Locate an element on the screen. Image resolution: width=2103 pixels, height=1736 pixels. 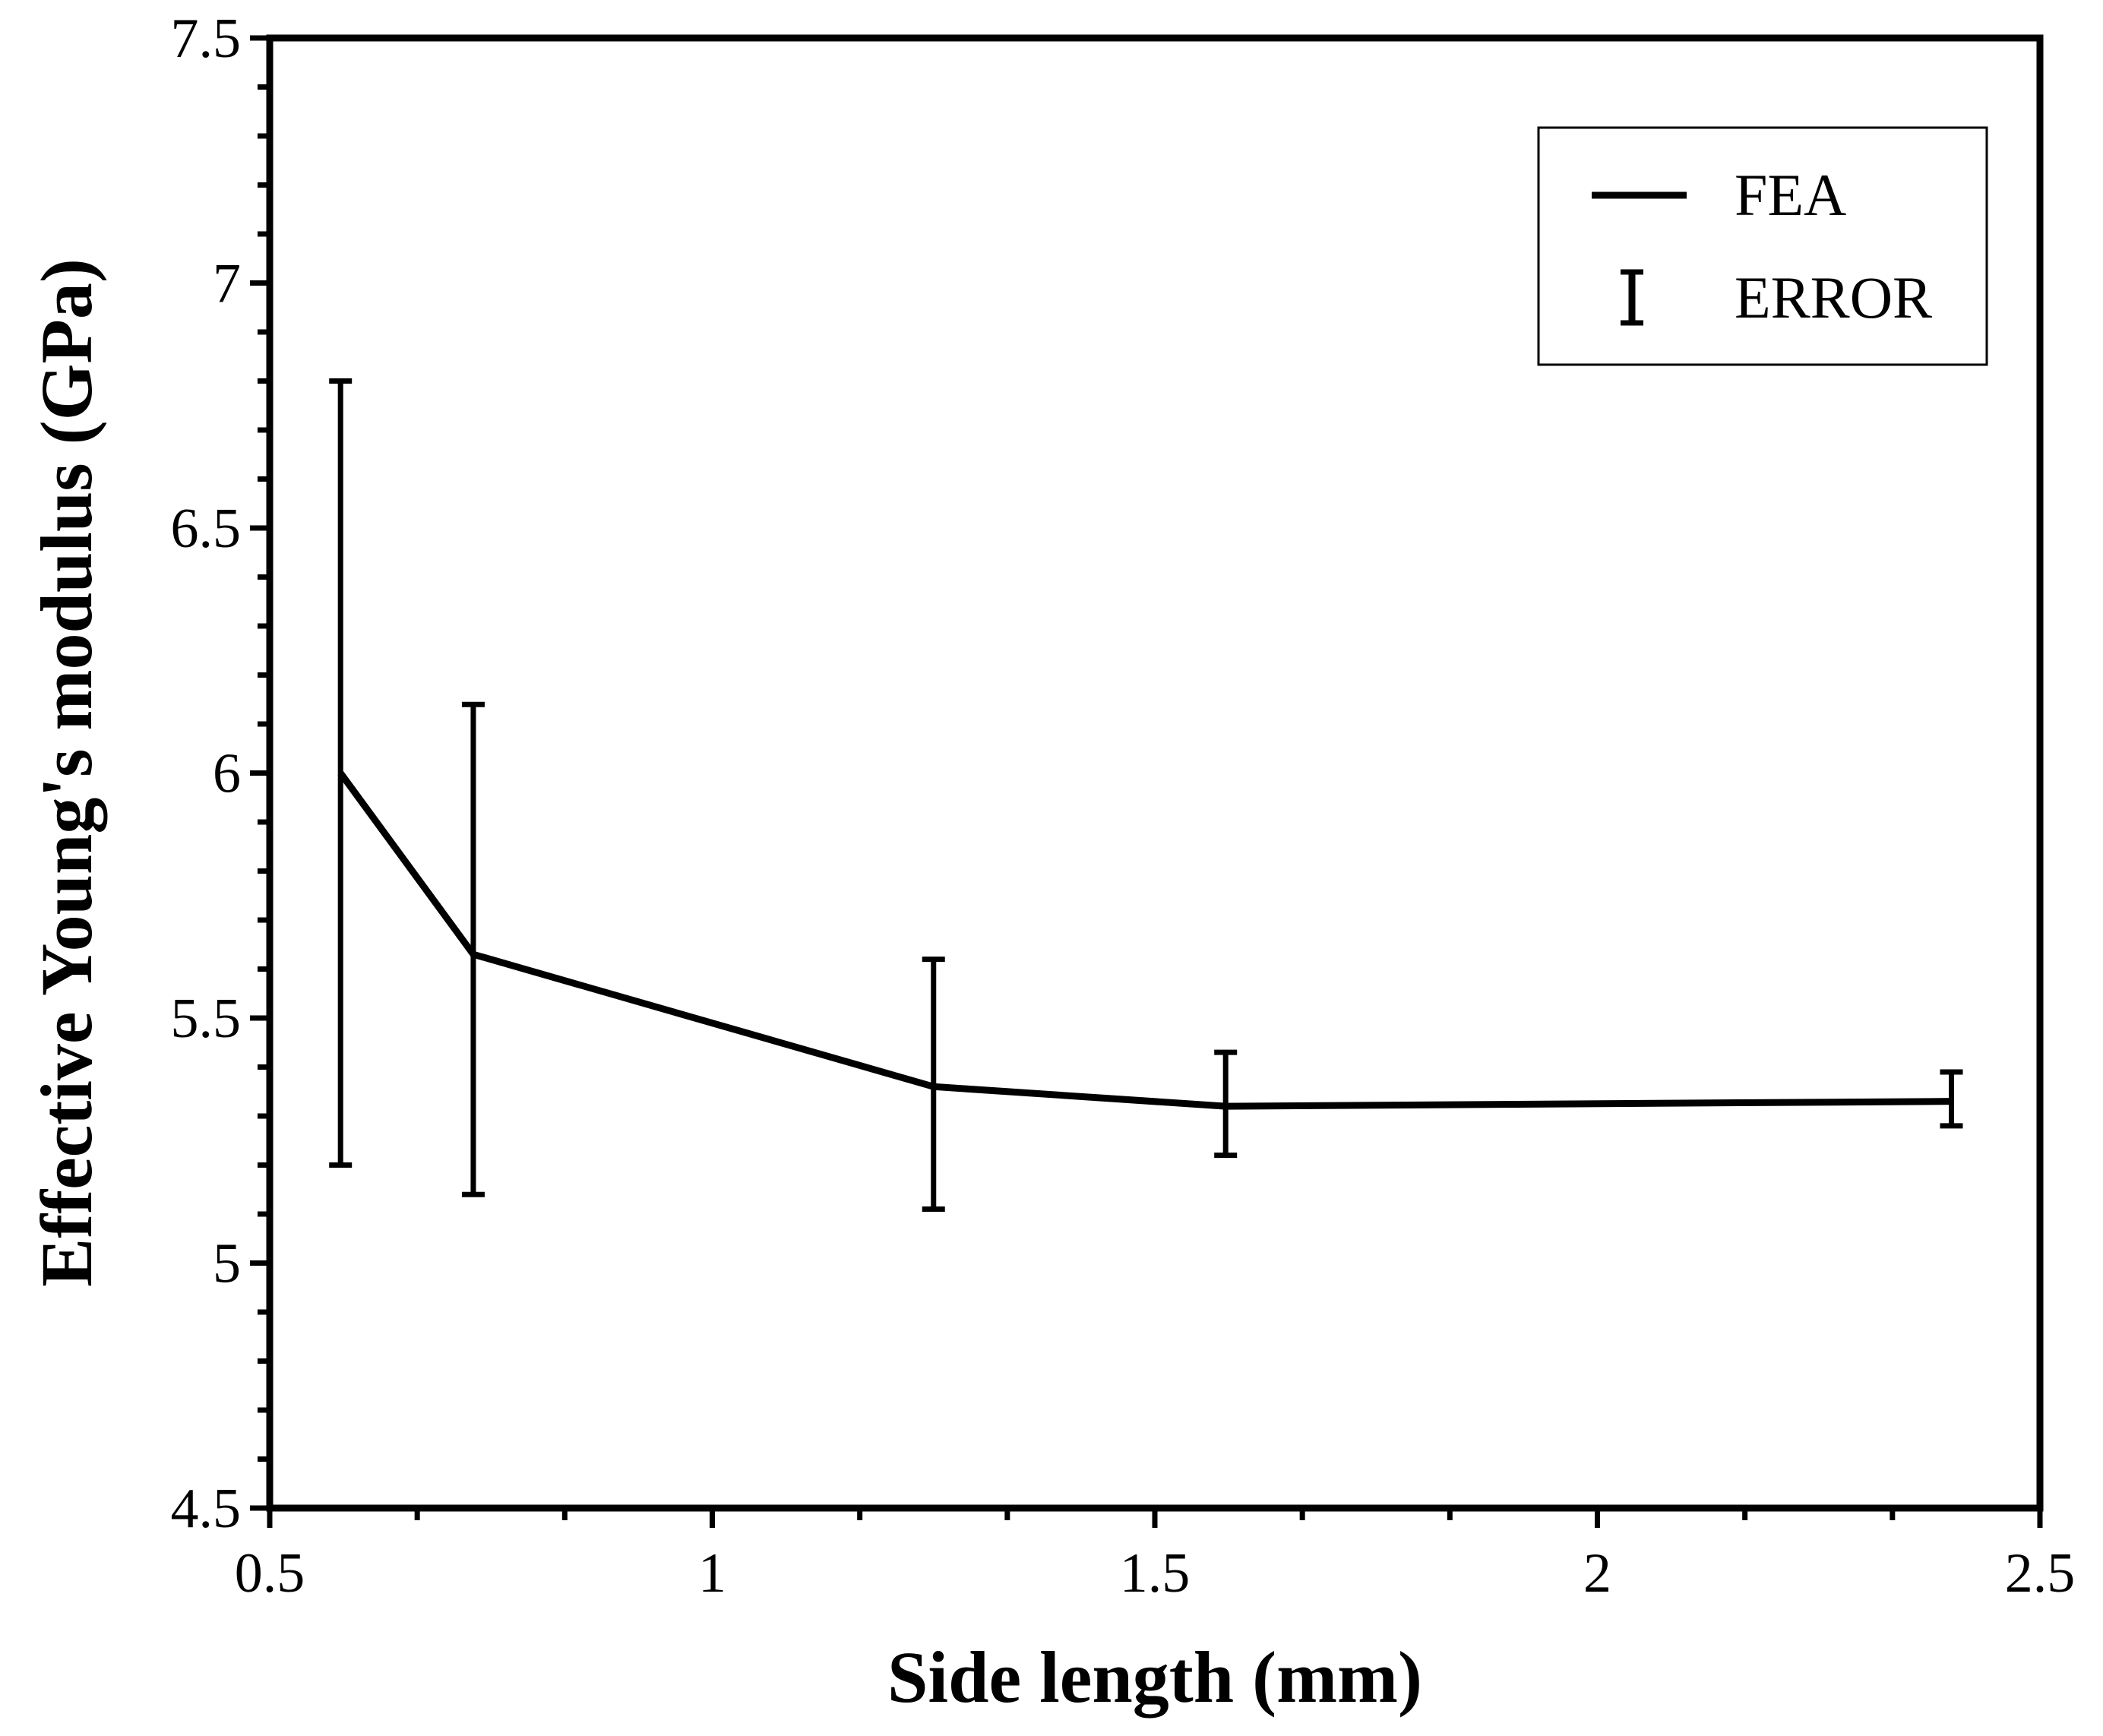
x-axis-ticks: 0.5 1 1.5 2 2.5 is located at coordinates (1155, 1556).